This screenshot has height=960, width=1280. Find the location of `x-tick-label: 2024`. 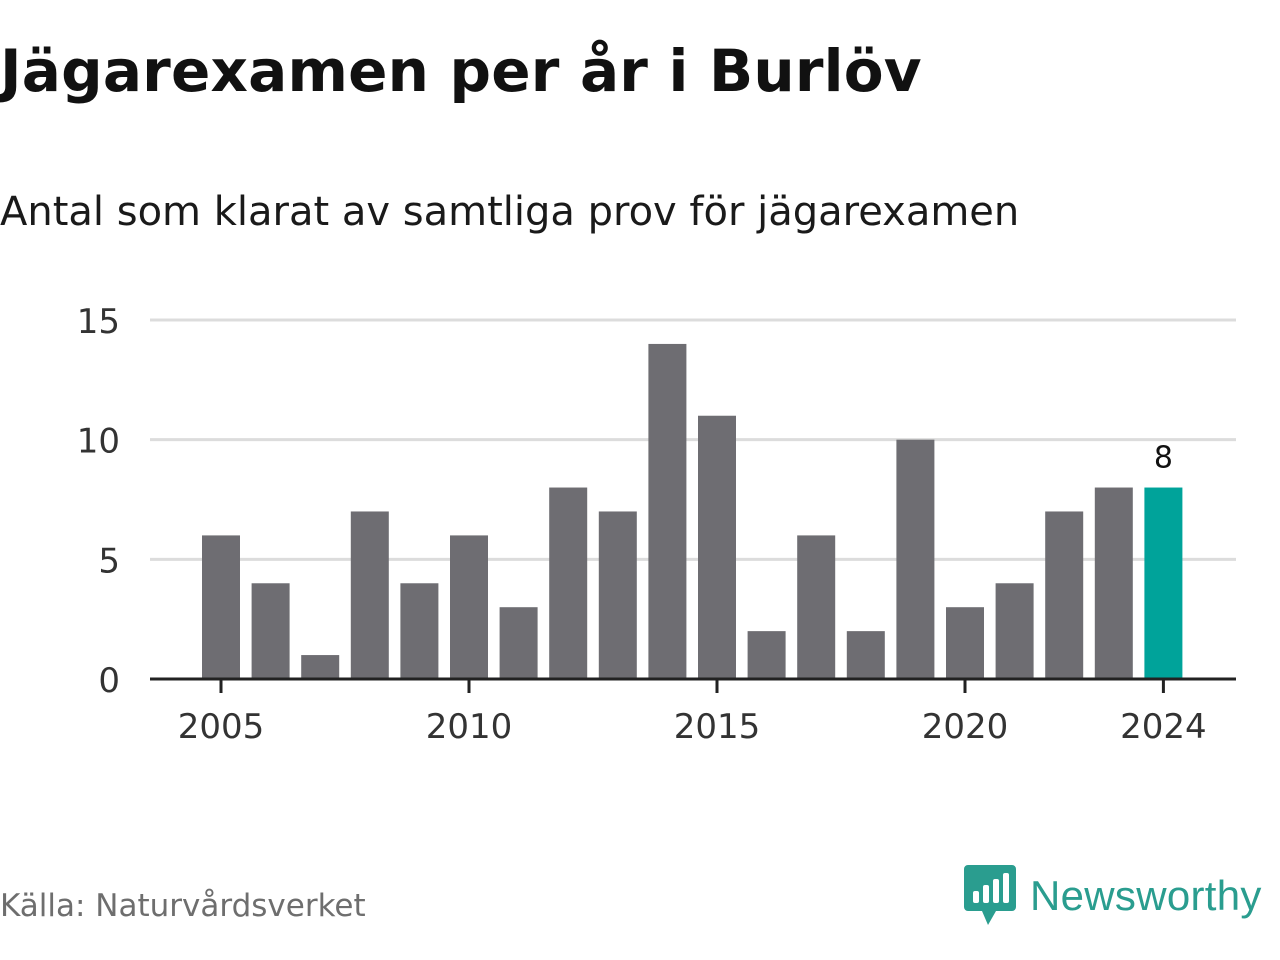

x-tick-label: 2024 is located at coordinates (1163, 727).